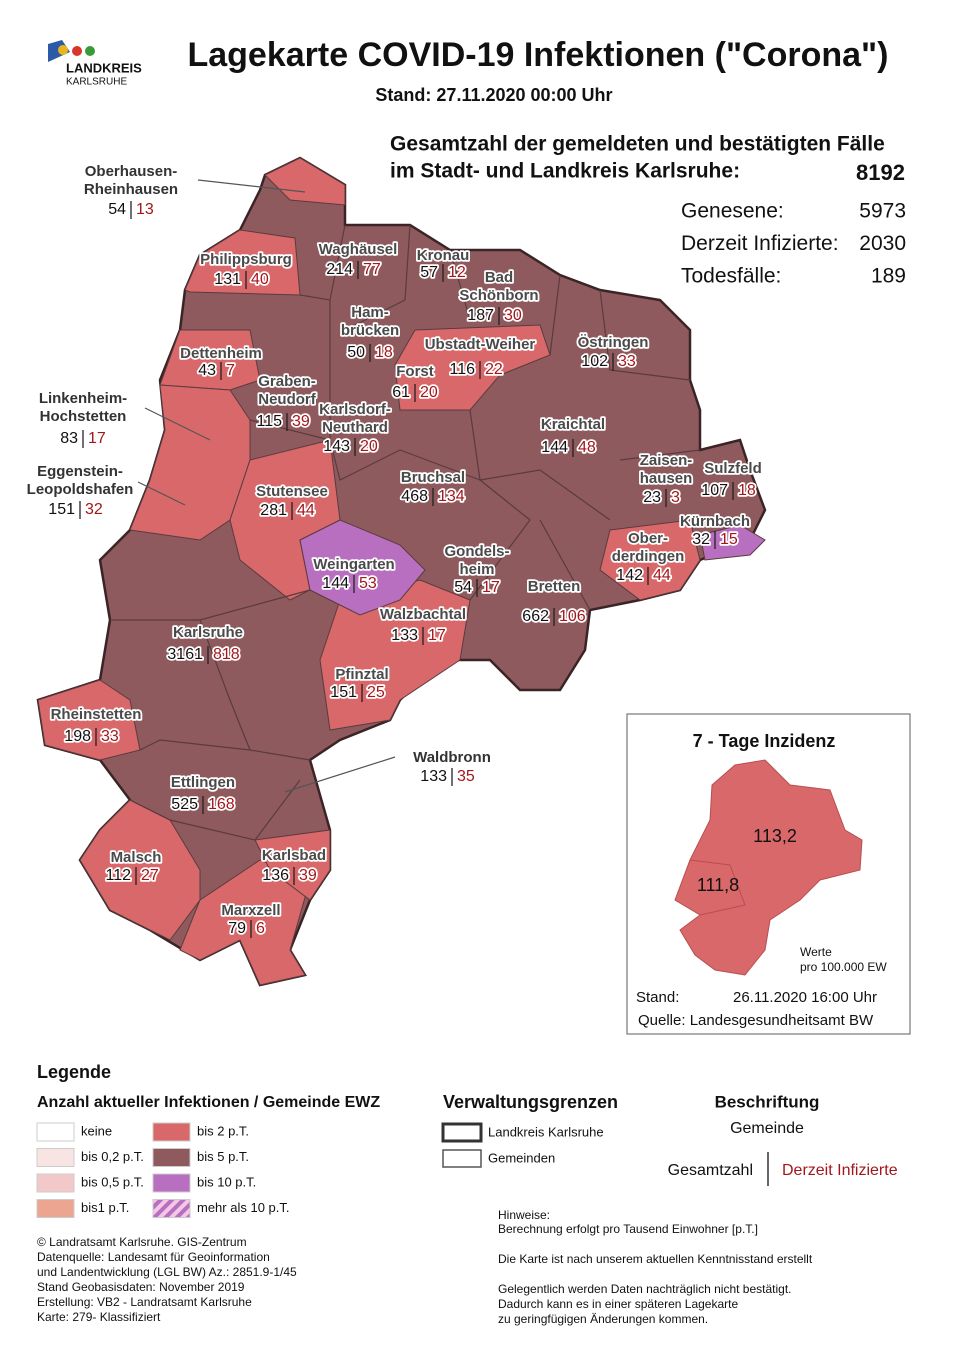  I want to click on inset-map, so click(768, 867).